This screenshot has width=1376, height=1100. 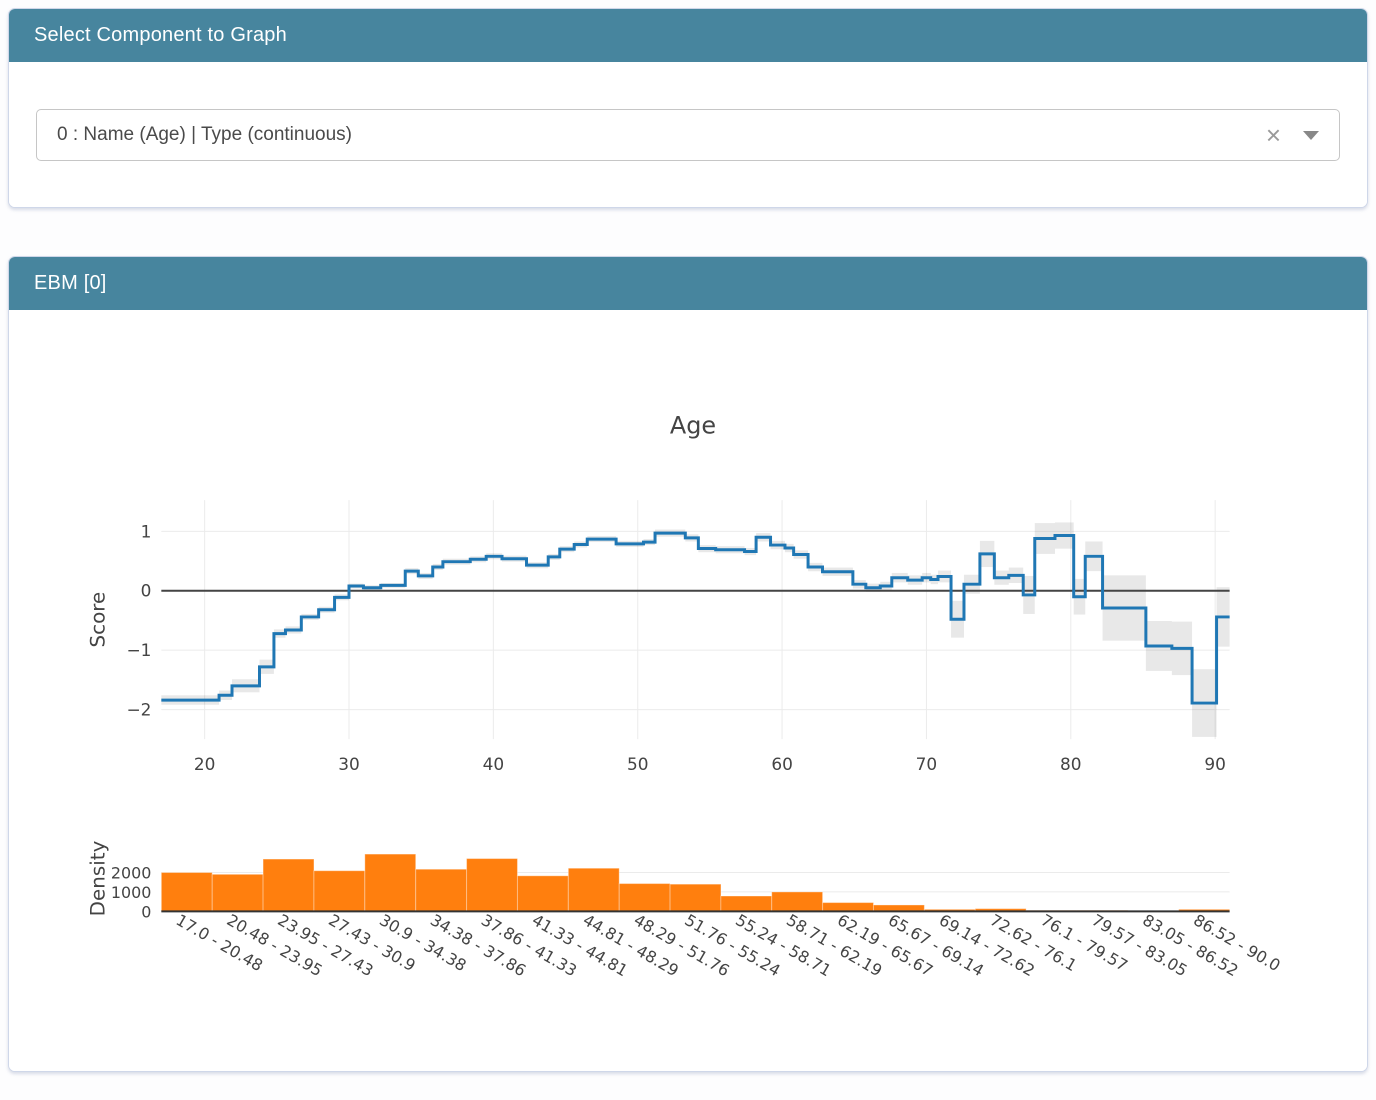 I want to click on density-y-tick-label: 2000, so click(x=131, y=872).